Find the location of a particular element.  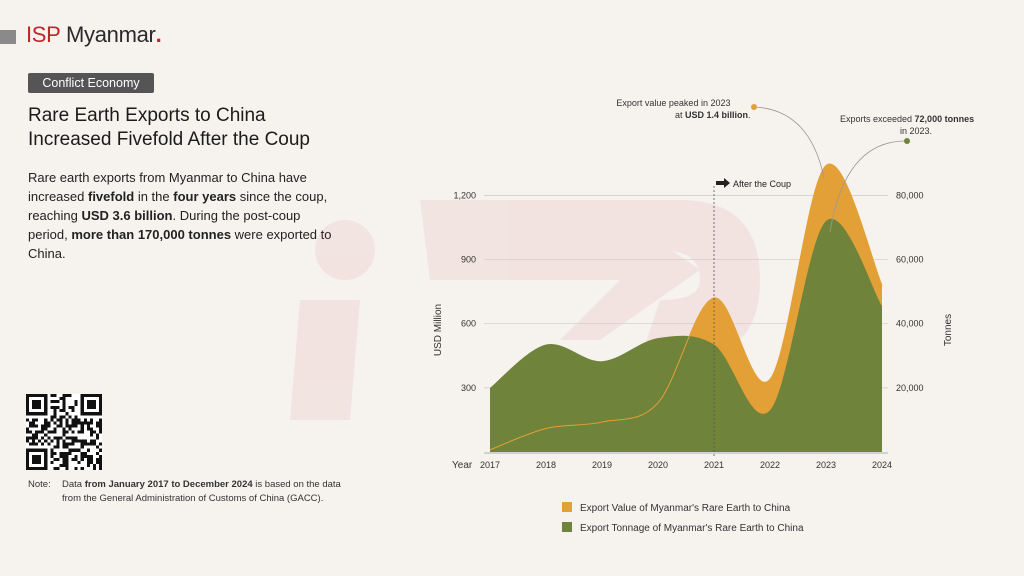

y-right-tick-label: 80,000 is located at coordinates (910, 195).